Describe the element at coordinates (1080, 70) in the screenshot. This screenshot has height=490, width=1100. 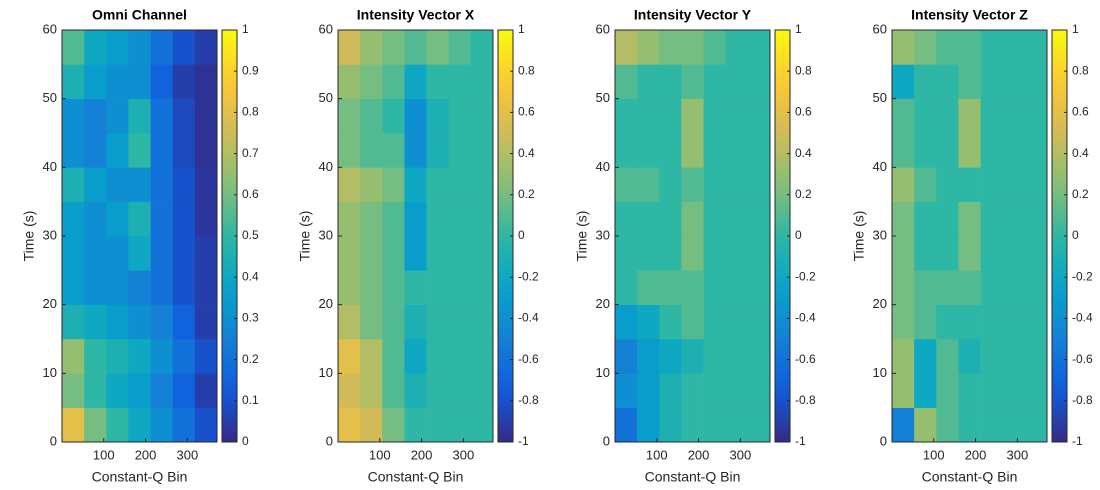
I see `colorbar-tick-label: 0.8` at that location.